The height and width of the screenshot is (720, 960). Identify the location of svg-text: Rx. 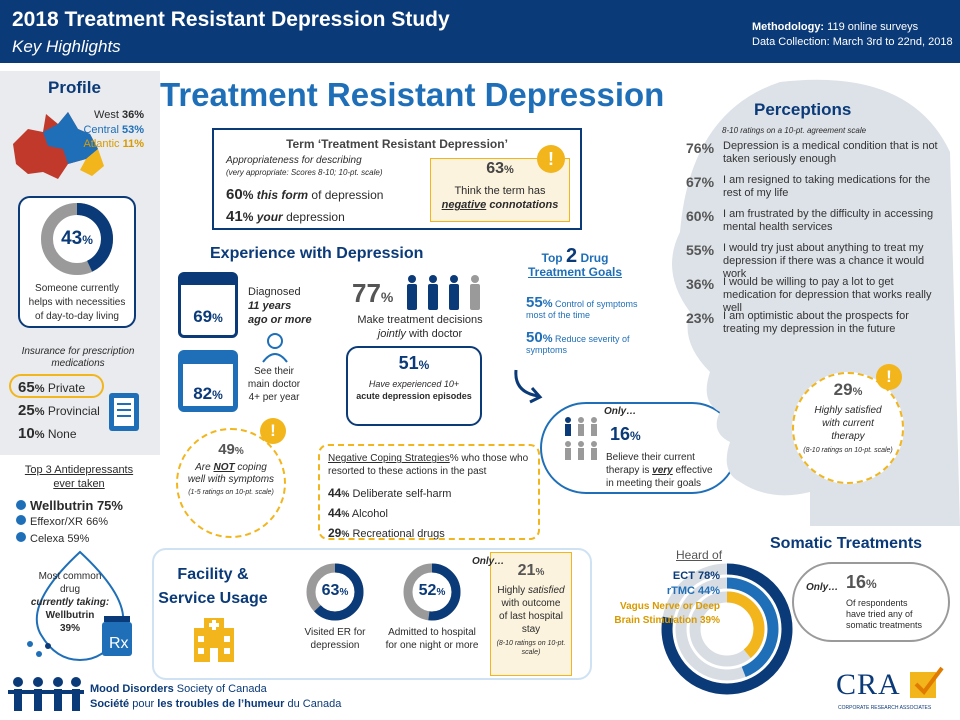
(119, 643).